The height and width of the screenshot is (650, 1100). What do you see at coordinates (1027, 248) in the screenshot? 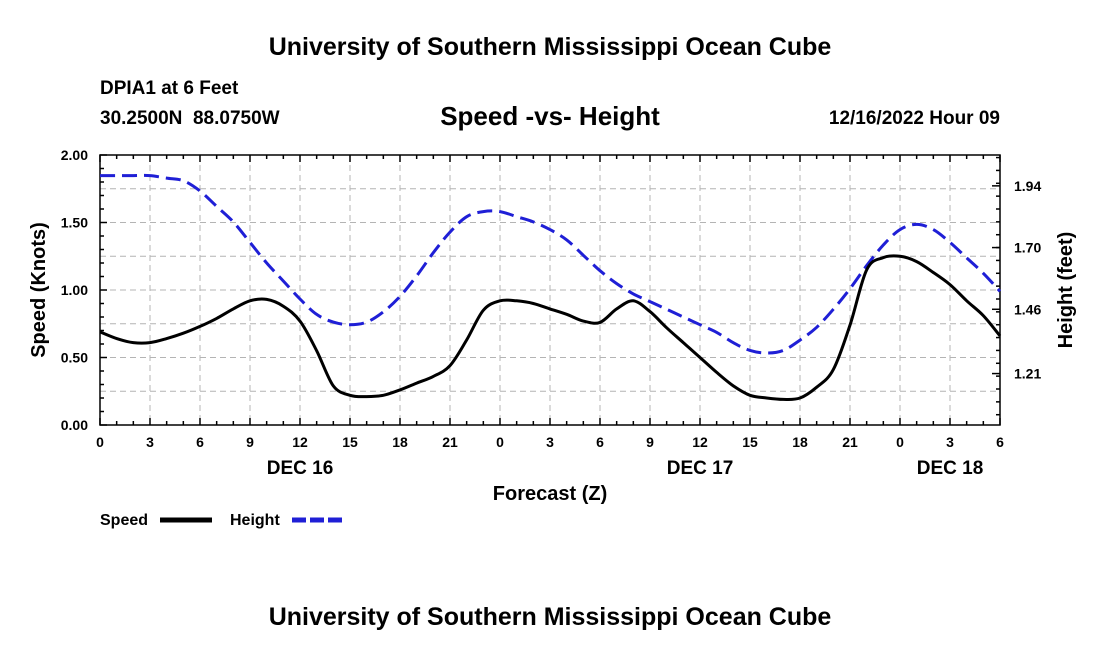
I see `y2-tick-label: 1.70` at bounding box center [1027, 248].